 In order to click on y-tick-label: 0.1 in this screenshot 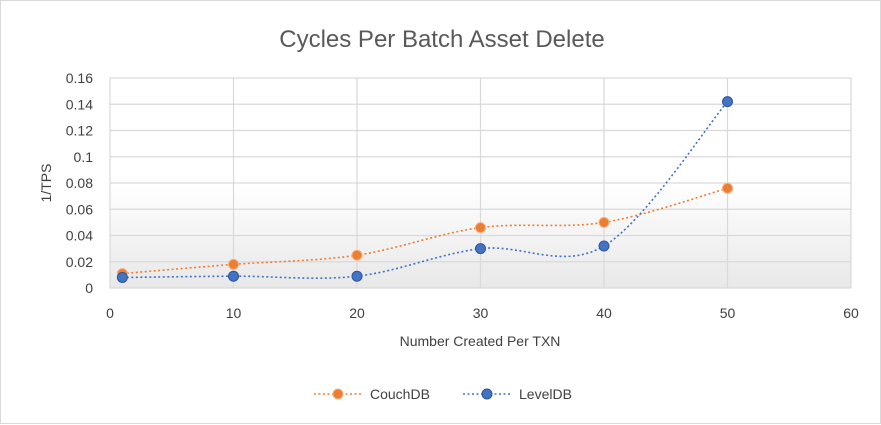, I will do `click(84, 157)`.